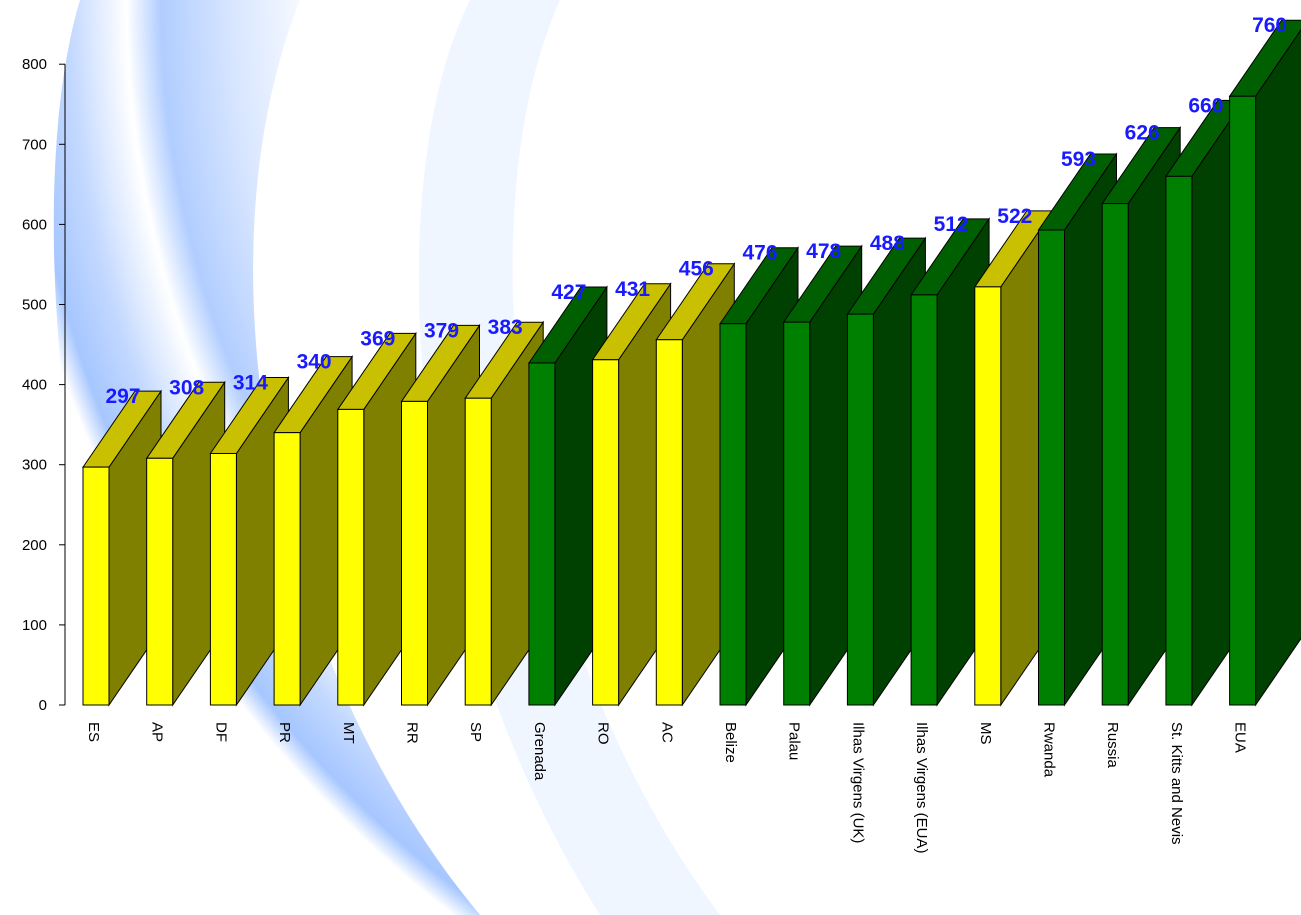  What do you see at coordinates (603, 733) in the screenshot?
I see `category-label: RO` at bounding box center [603, 733].